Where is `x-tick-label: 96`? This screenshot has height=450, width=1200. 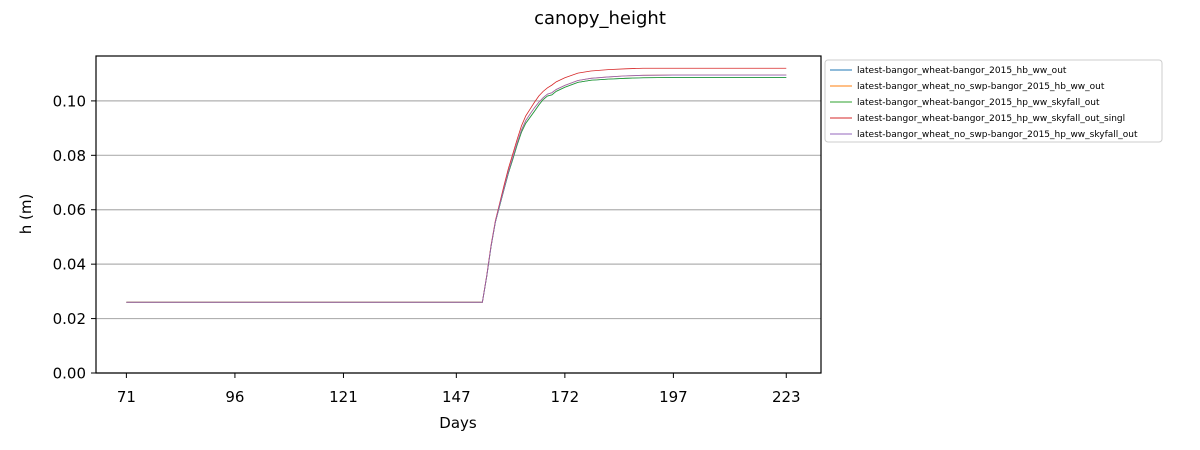
x-tick-label: 96 is located at coordinates (234, 397).